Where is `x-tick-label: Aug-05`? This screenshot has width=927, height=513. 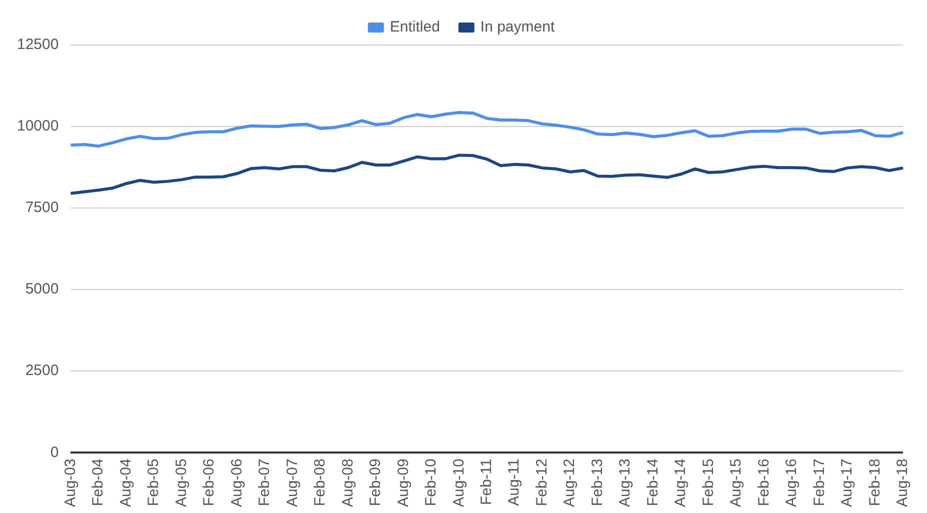
x-tick-label: Aug-05 is located at coordinates (181, 483).